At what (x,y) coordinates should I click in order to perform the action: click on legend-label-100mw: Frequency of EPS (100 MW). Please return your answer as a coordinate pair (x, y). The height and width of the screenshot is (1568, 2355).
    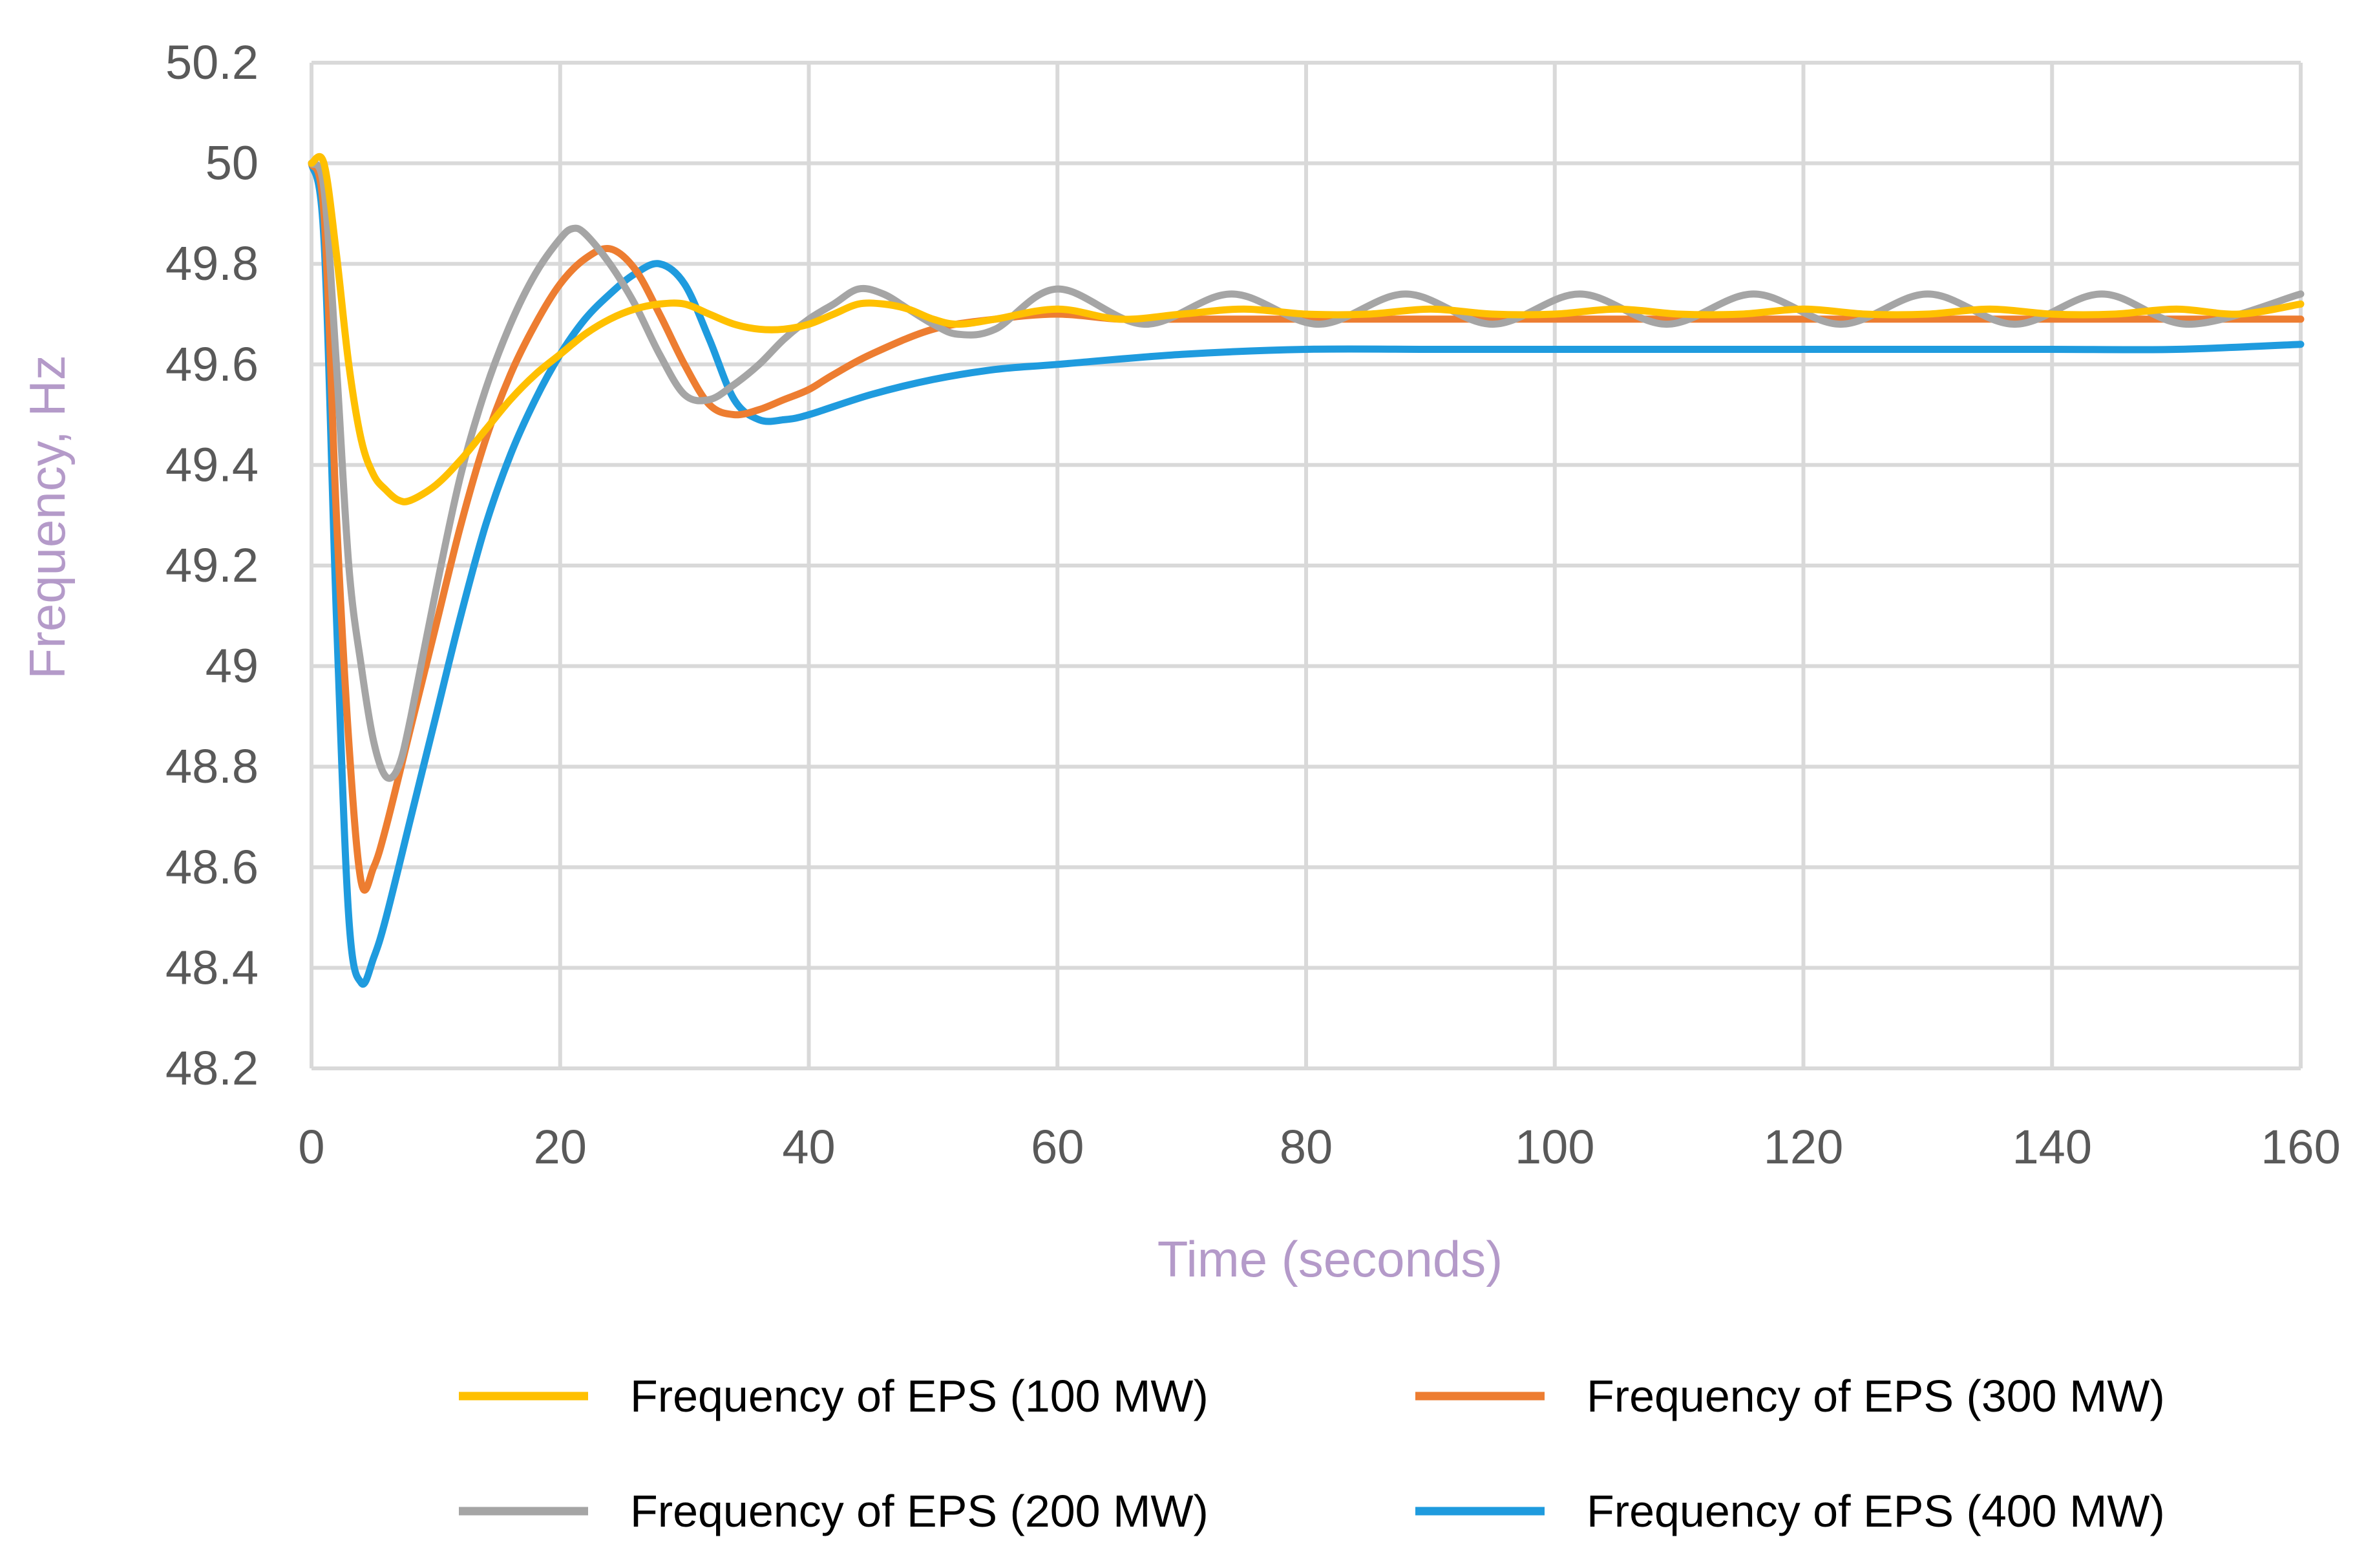
    Looking at the image, I should click on (919, 1396).